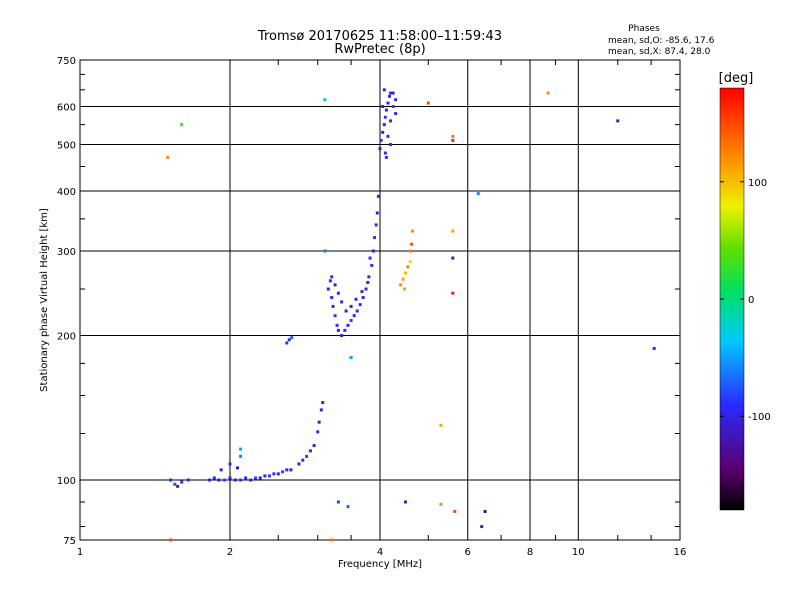 This screenshot has width=800, height=600. Describe the element at coordinates (66, 337) in the screenshot. I see `y-tick-label: 200` at that location.